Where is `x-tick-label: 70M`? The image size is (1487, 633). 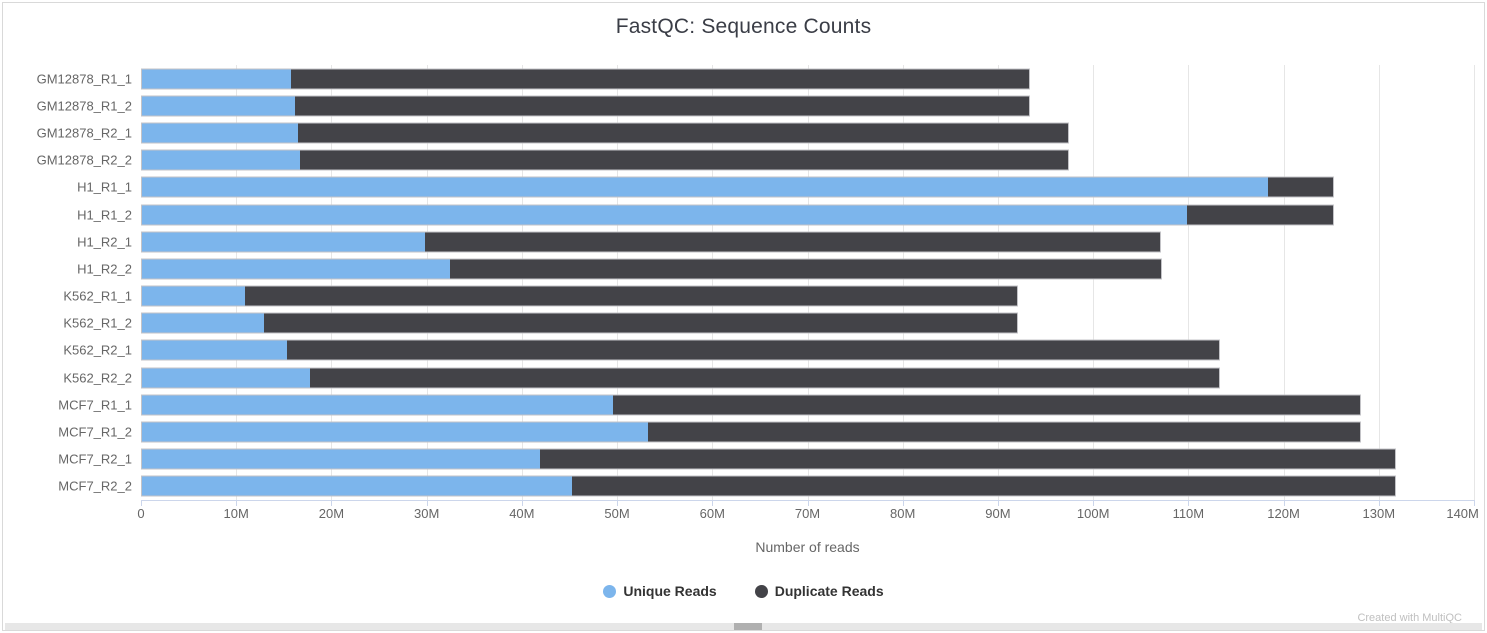
x-tick-label: 70M is located at coordinates (807, 513).